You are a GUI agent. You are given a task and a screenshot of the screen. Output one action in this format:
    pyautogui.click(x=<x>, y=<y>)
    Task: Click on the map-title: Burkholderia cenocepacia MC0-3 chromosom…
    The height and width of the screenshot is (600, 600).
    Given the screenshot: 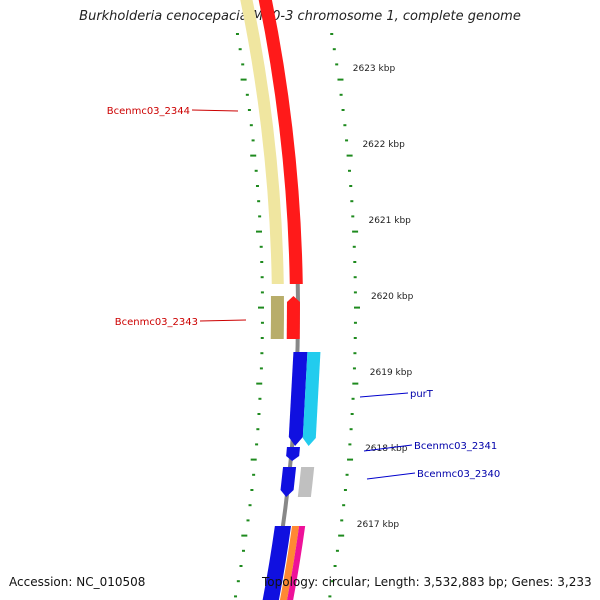 What is the action you would take?
    pyautogui.click(x=300, y=16)
    